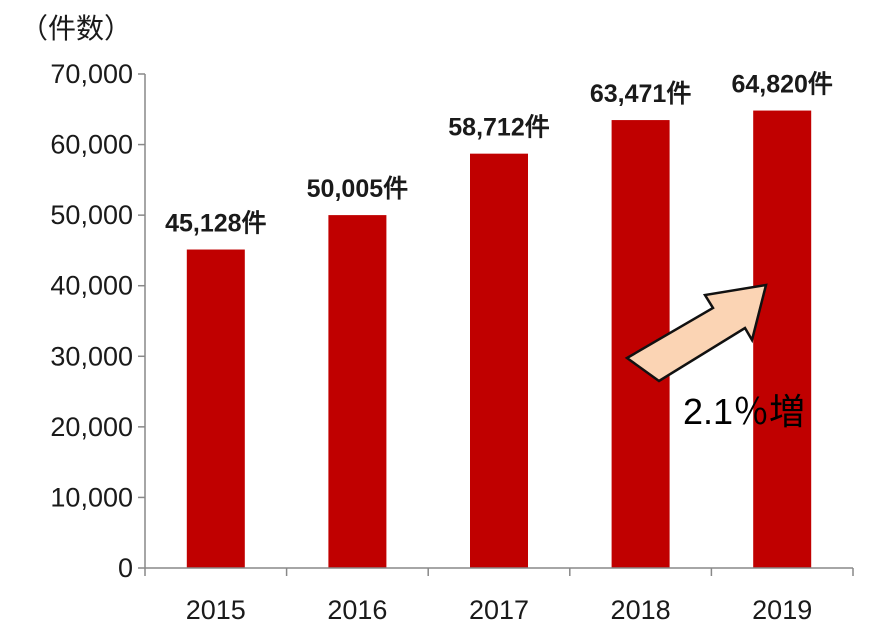 This screenshot has height=643, width=876. Describe the element at coordinates (91, 74) in the screenshot. I see `y-tick-label: 70,000` at that location.